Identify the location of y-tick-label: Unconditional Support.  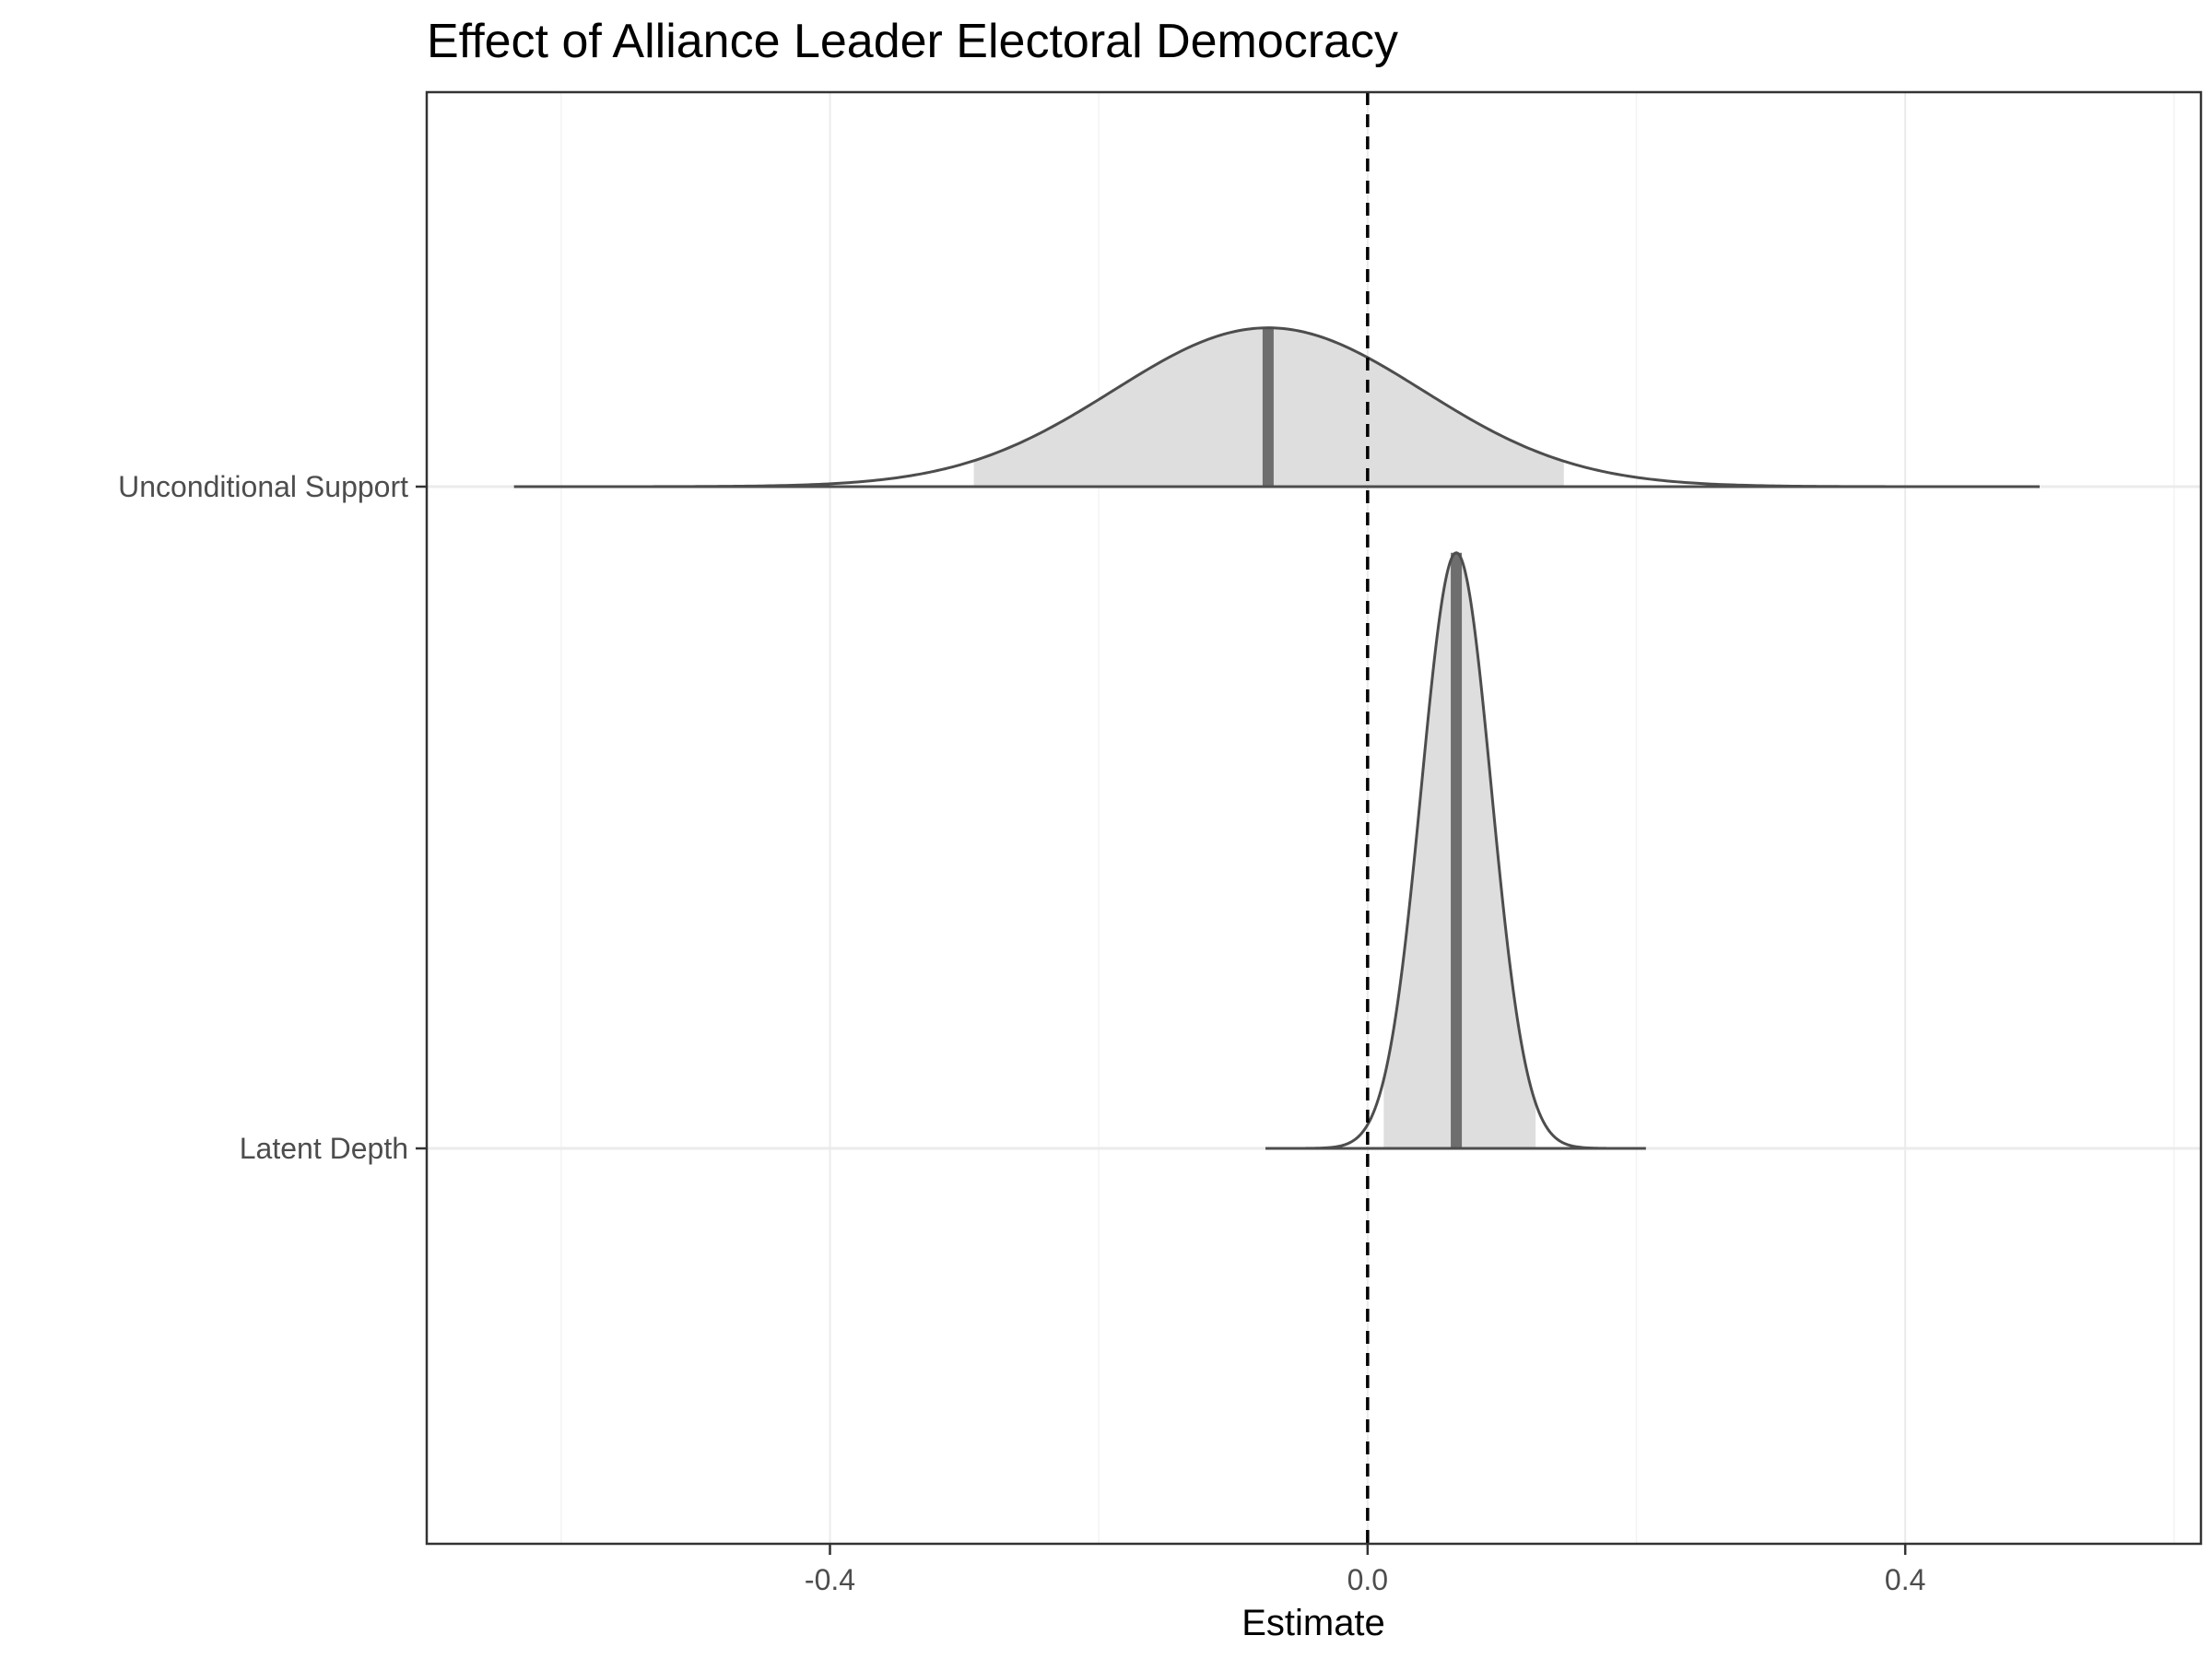
(263, 486).